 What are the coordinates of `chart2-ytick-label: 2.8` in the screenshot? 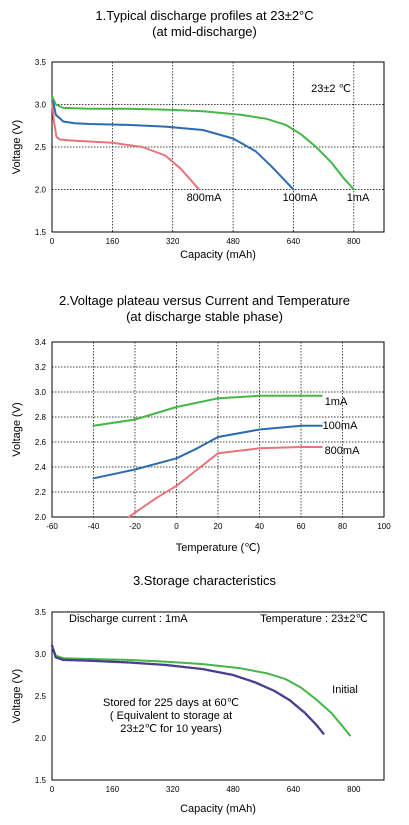 It's located at (41, 417).